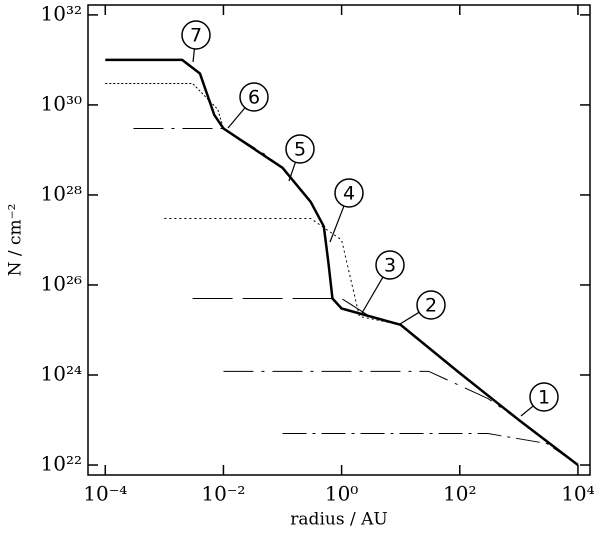 This screenshot has width=600, height=533. What do you see at coordinates (577, 494) in the screenshot?
I see `x-tick-label: 10⁴` at bounding box center [577, 494].